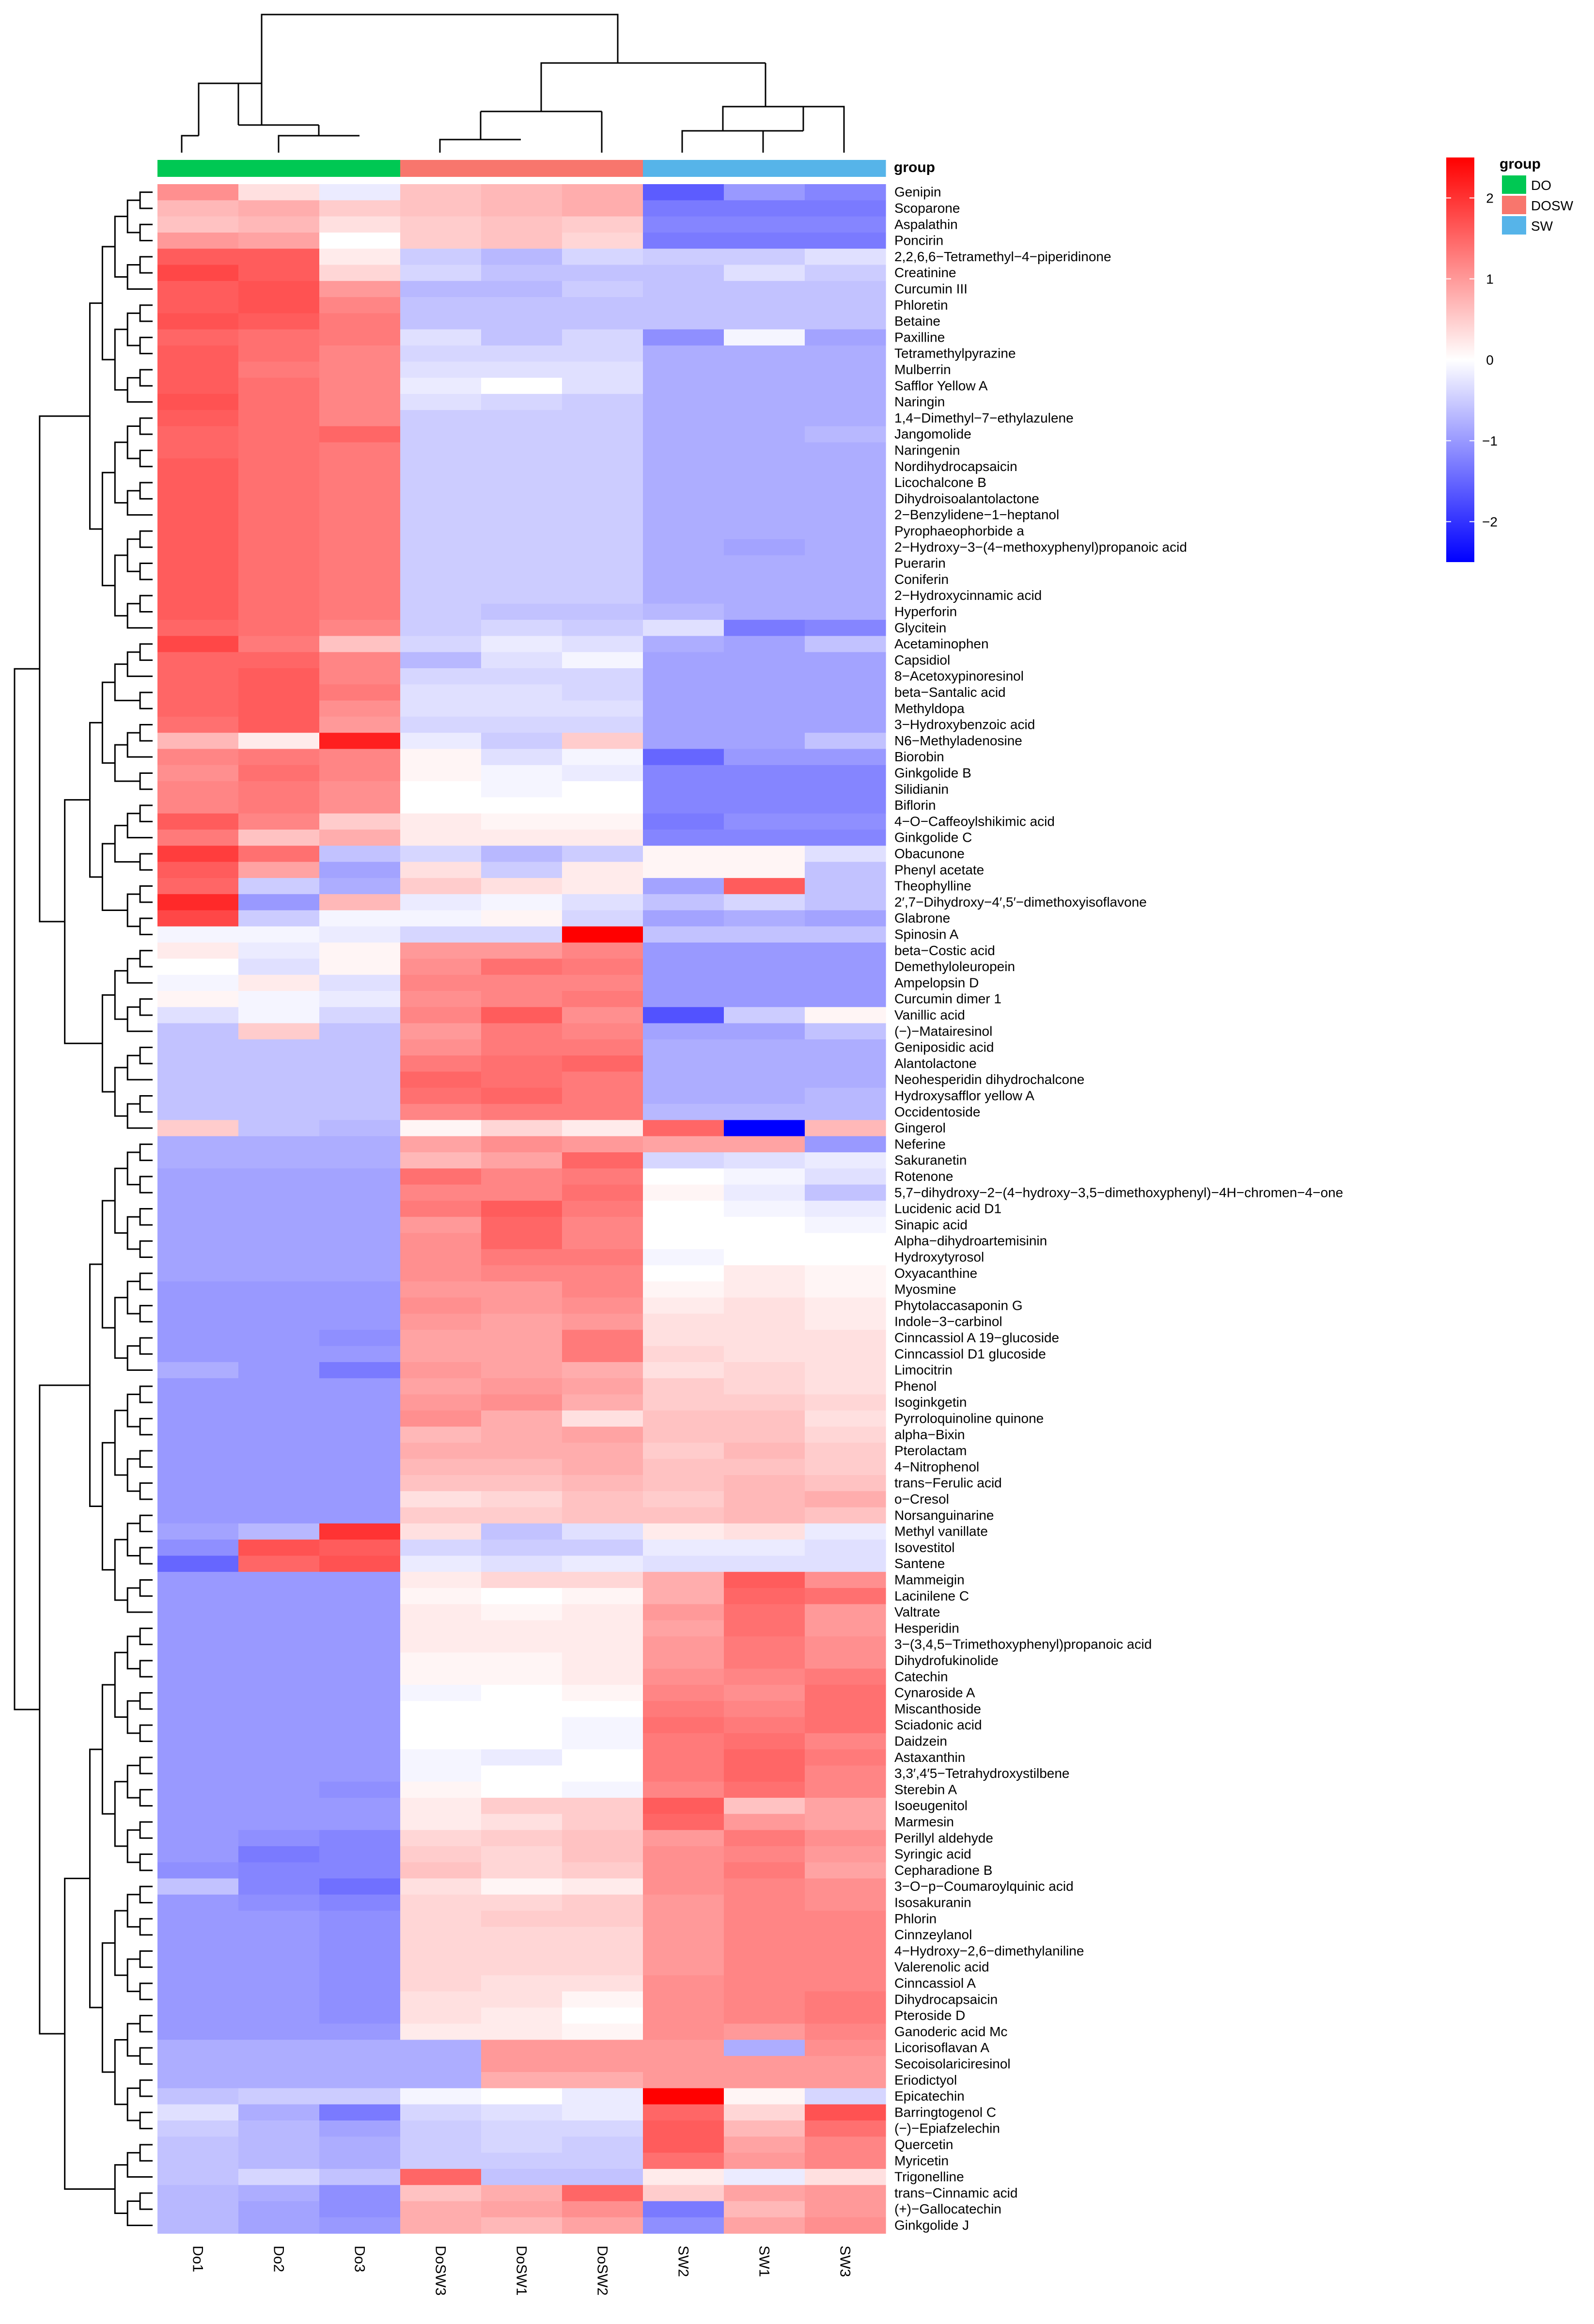 This screenshot has width=1594, height=2324. Describe the element at coordinates (922, 660) in the screenshot. I see `row-label: Capsidiol` at that location.